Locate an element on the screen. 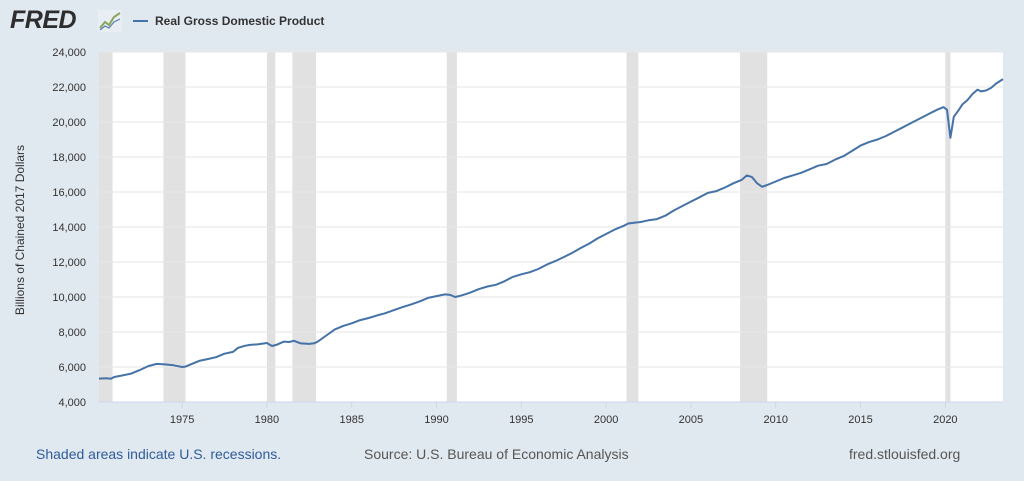  y-tick-label: 24,000 is located at coordinates (69, 53).